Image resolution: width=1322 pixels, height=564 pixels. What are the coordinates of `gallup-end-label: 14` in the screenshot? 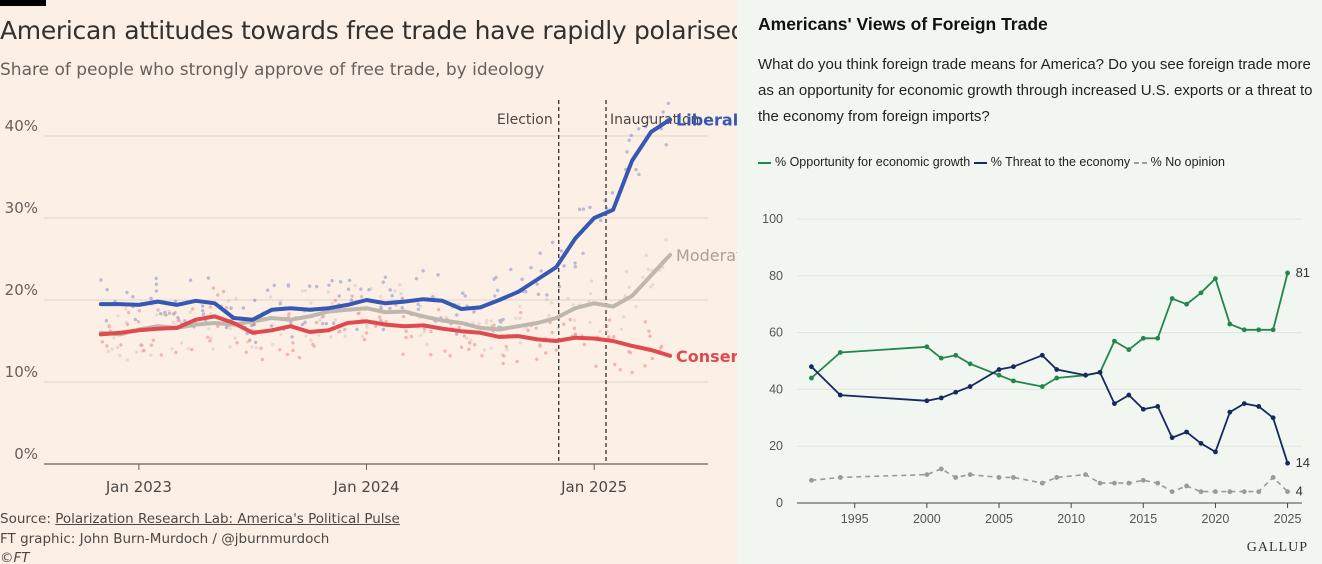 It's located at (1303, 462).